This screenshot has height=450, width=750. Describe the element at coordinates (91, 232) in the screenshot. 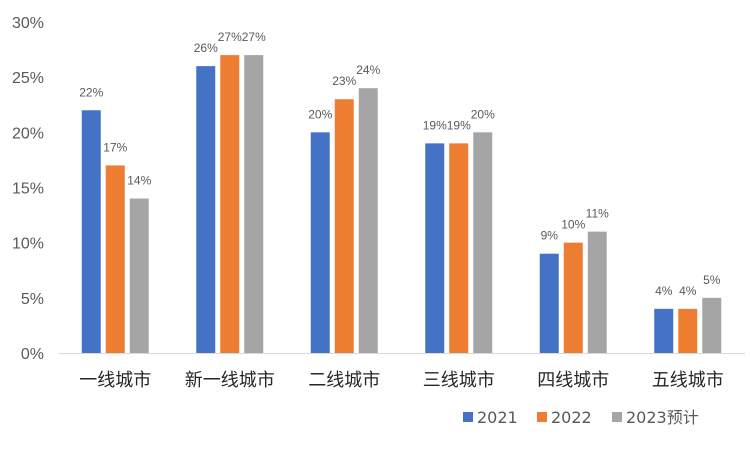

I see `bar-2021-一线城市` at that location.